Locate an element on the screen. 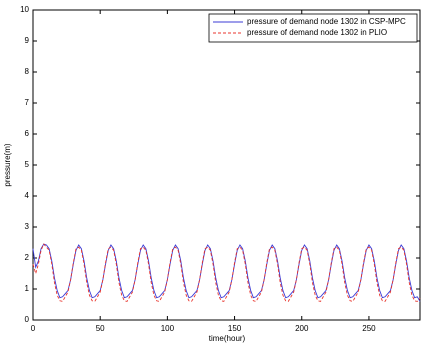  y-tick-label: 9 is located at coordinates (27, 40).